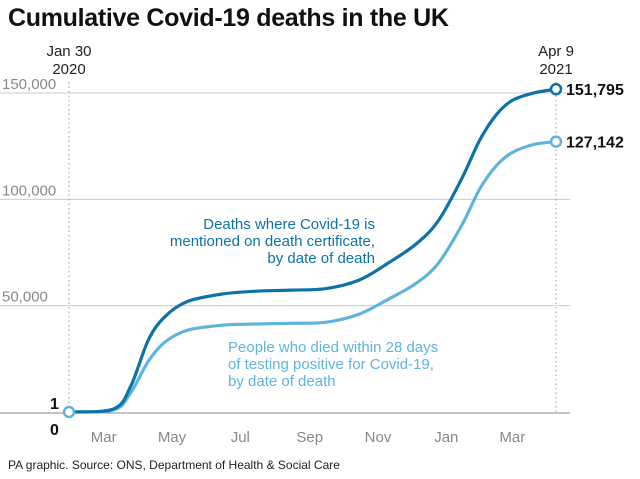 This screenshot has height=479, width=640. What do you see at coordinates (228, 18) in the screenshot?
I see `chart-title: Cumulative Covid-19 deaths in the UK` at bounding box center [228, 18].